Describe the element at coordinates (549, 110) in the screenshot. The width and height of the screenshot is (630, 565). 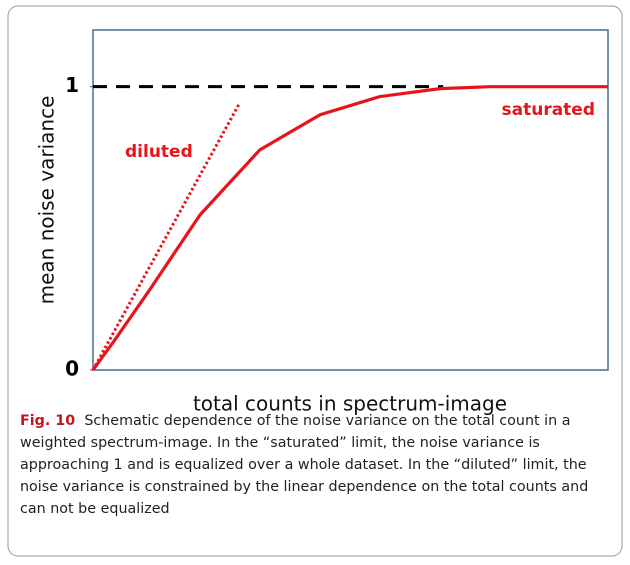
I see `annotation: saturated` at that location.